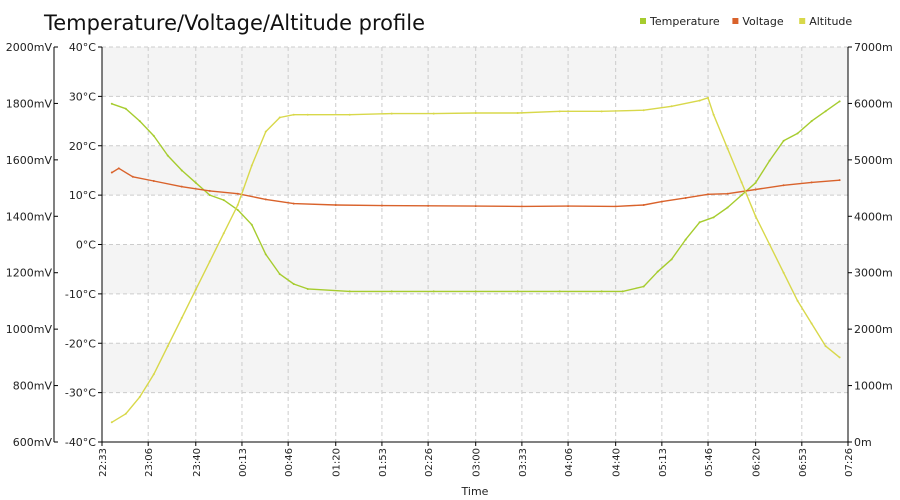  What do you see at coordinates (383, 462) in the screenshot?
I see `x-tick-label: 01:53` at bounding box center [383, 462].